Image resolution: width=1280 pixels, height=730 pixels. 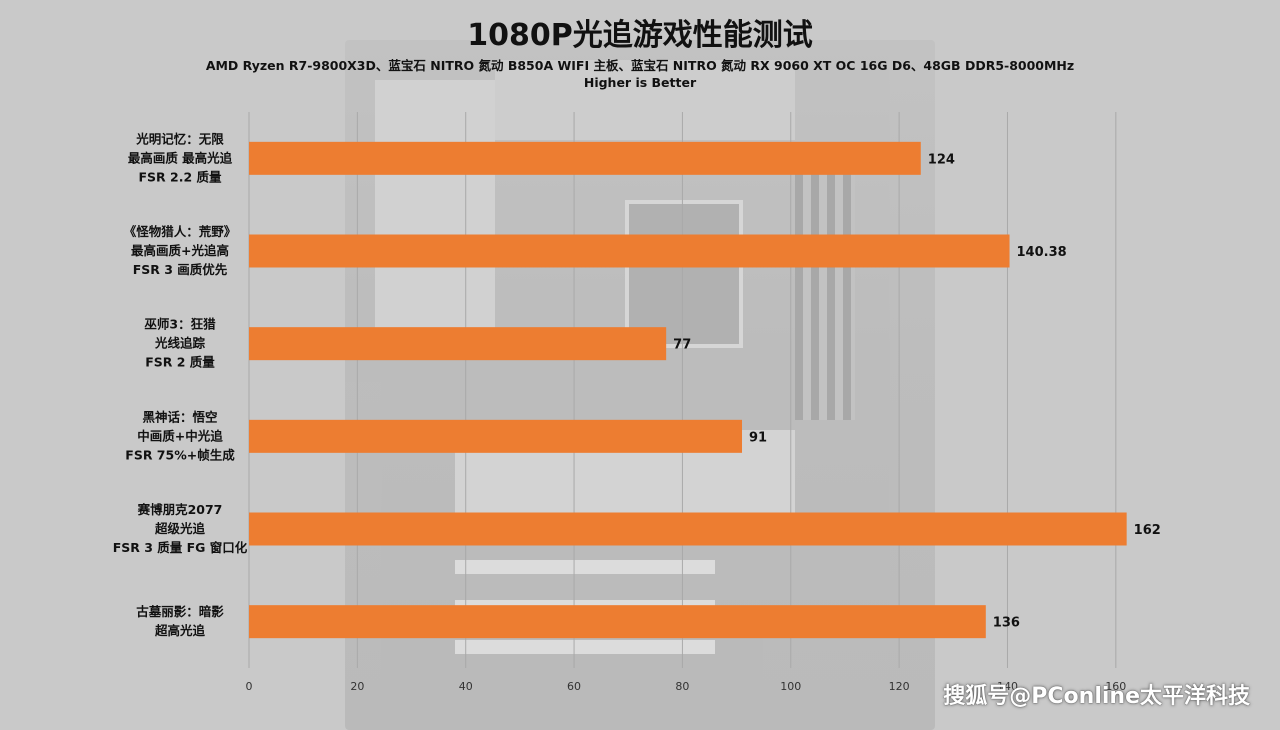 What do you see at coordinates (180, 435) in the screenshot?
I see `category-label: 中画质+中光追` at bounding box center [180, 435].